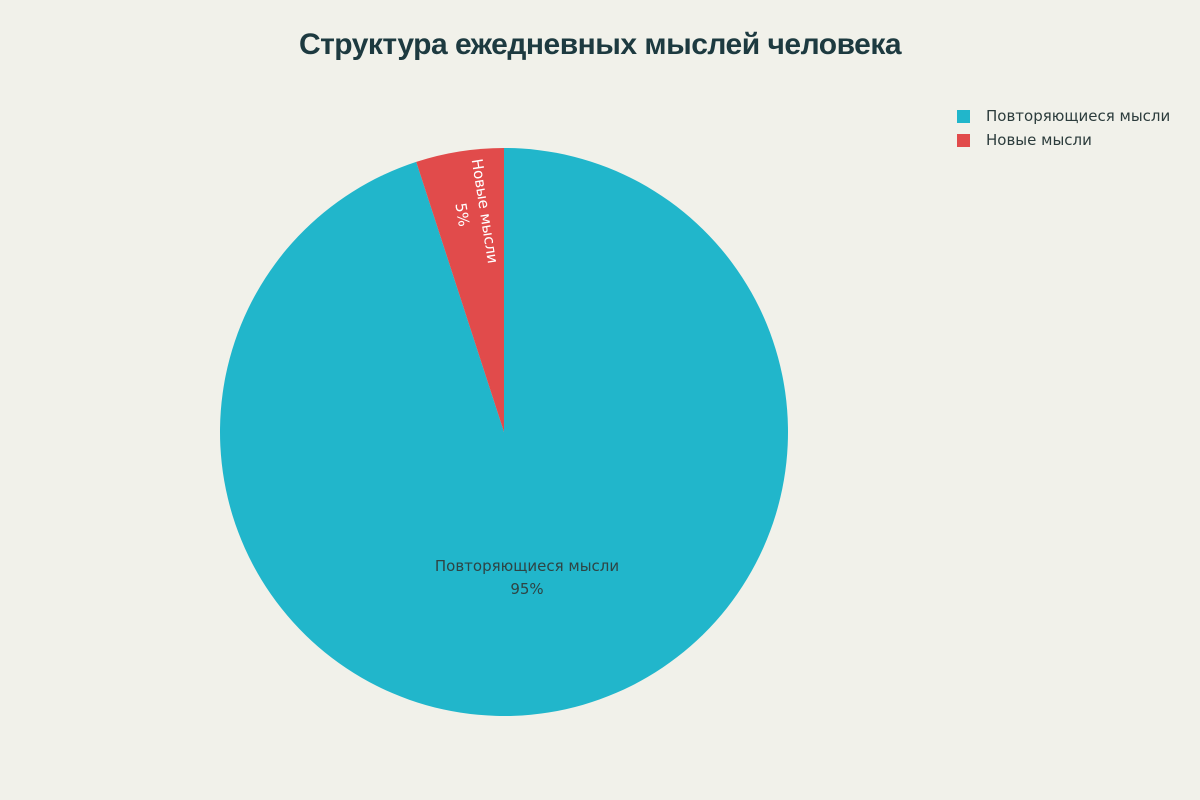 This screenshot has width=1200, height=800. Describe the element at coordinates (963, 116) in the screenshot. I see `legend-swatch-repeating-icon` at that location.